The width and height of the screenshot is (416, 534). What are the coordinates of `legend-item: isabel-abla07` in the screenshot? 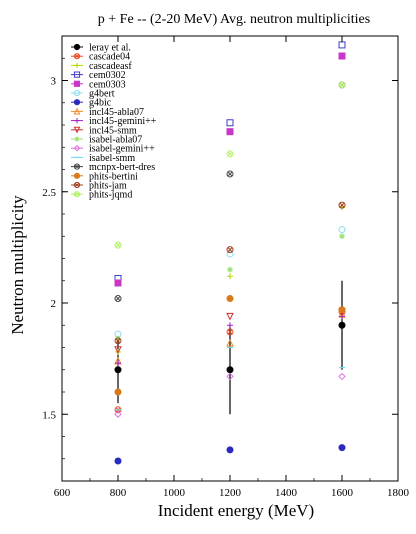 It's located at (106, 140).